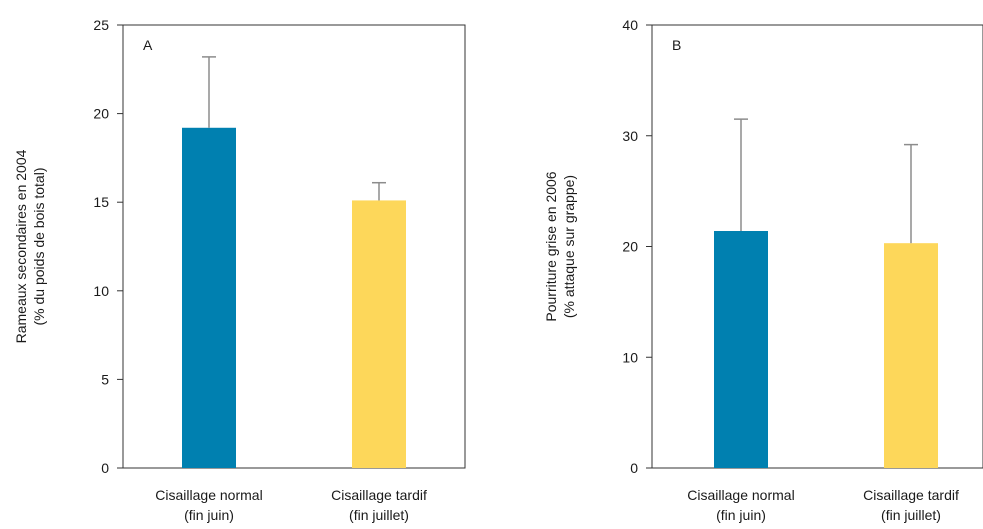  I want to click on panel-a-y-tick-label: 5, so click(105, 379).